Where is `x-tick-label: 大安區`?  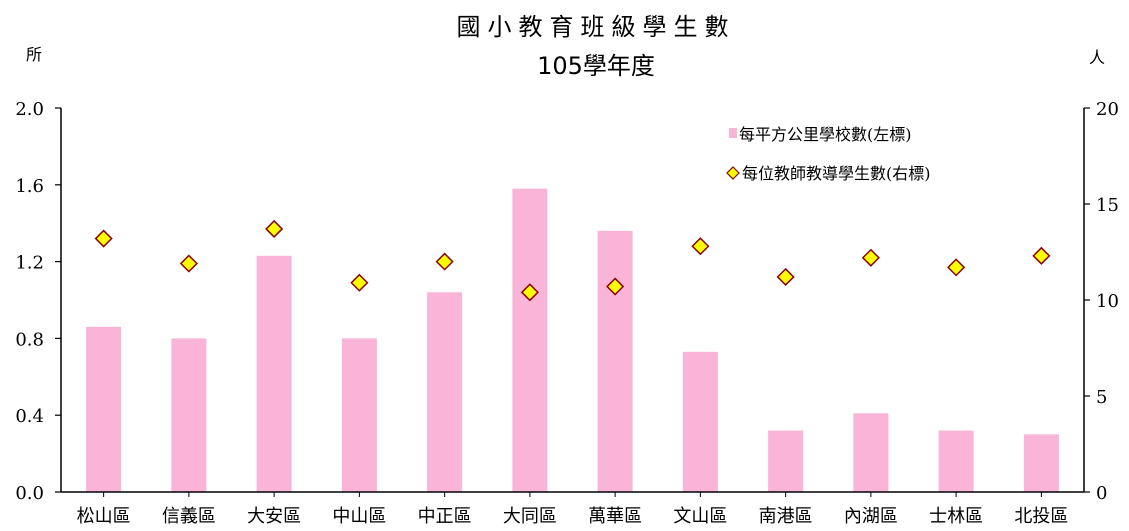
x-tick-label: 大安區 is located at coordinates (274, 516).